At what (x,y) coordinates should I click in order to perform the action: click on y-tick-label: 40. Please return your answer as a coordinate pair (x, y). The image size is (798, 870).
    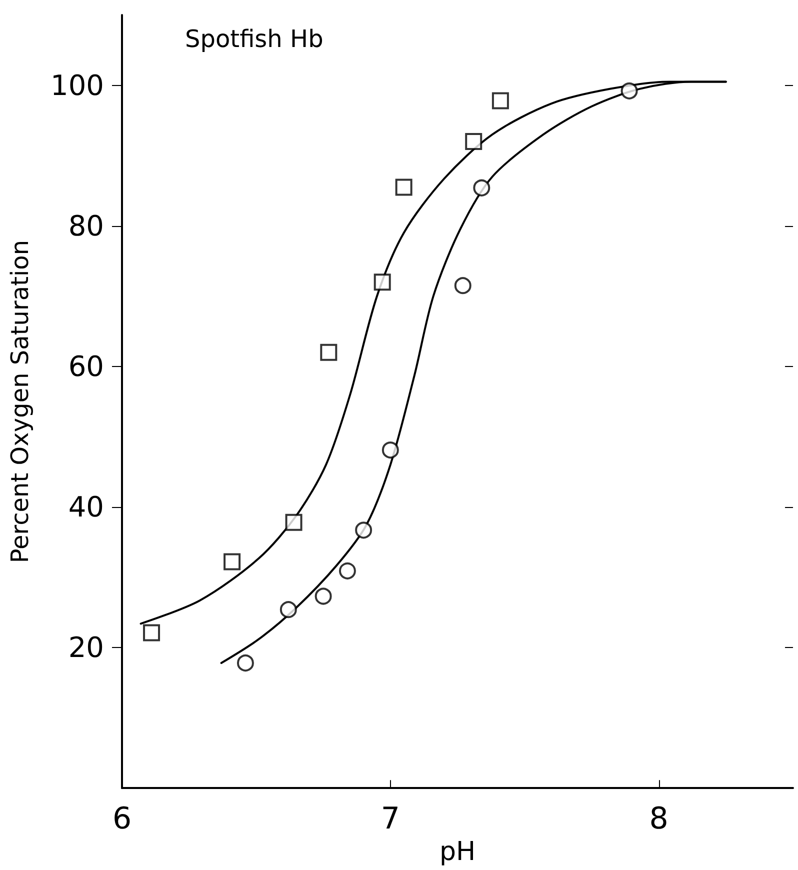
    Looking at the image, I should click on (86, 507).